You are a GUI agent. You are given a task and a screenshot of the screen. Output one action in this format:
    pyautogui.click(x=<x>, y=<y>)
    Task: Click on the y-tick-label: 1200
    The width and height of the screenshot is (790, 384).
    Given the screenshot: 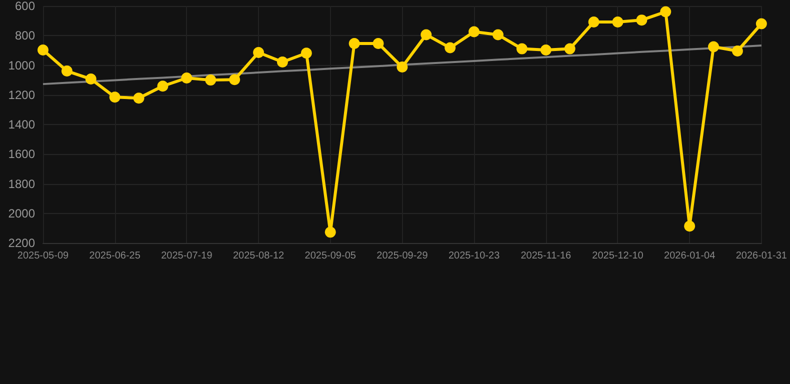 What is the action you would take?
    pyautogui.click(x=22, y=95)
    